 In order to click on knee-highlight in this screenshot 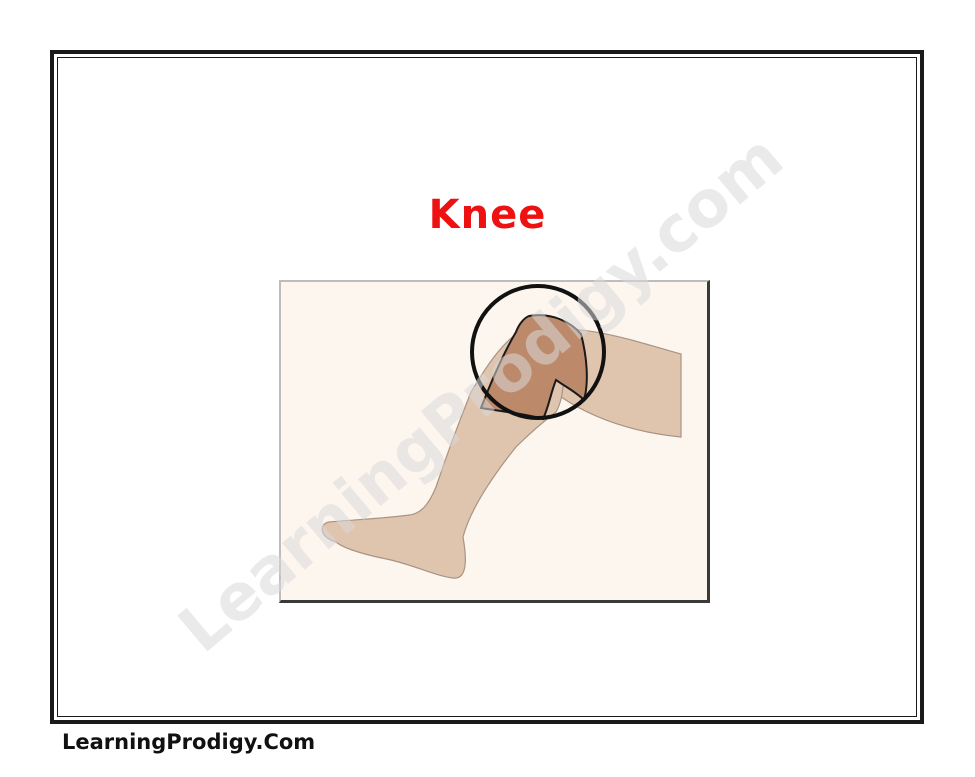, I will do `click(533, 367)`.